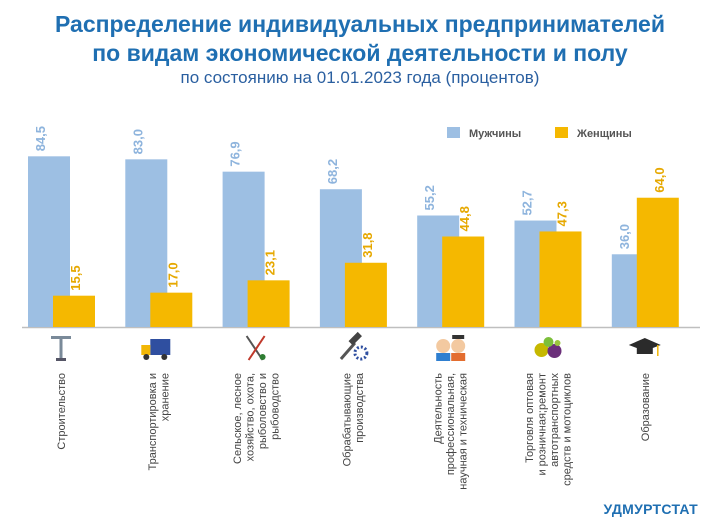 This screenshot has height=527, width=720. Describe the element at coordinates (527, 202) in the screenshot. I see `value-label-men-5: 52,7` at that location.